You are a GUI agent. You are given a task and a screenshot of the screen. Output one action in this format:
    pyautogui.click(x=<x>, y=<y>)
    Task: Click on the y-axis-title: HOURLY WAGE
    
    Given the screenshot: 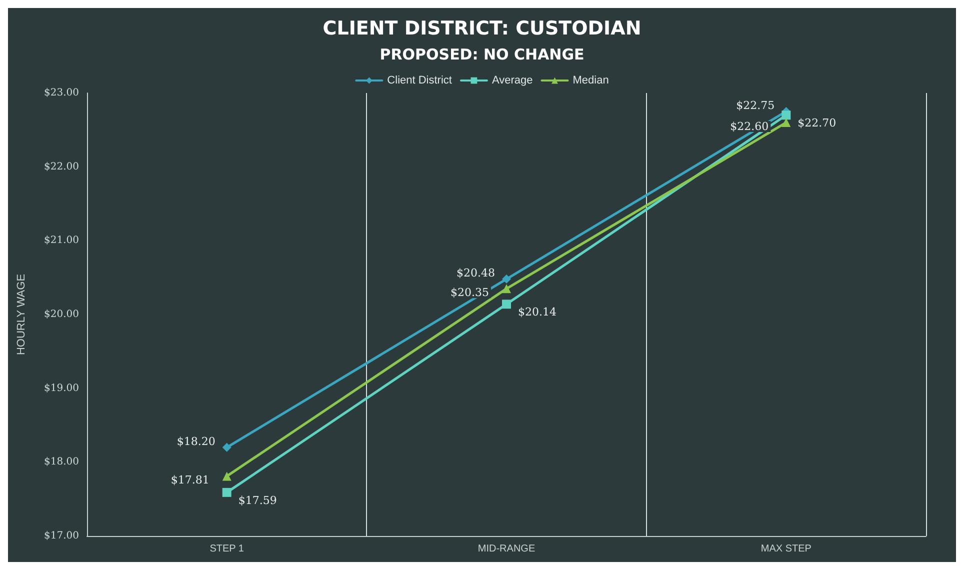 What is the action you would take?
    pyautogui.click(x=22, y=315)
    